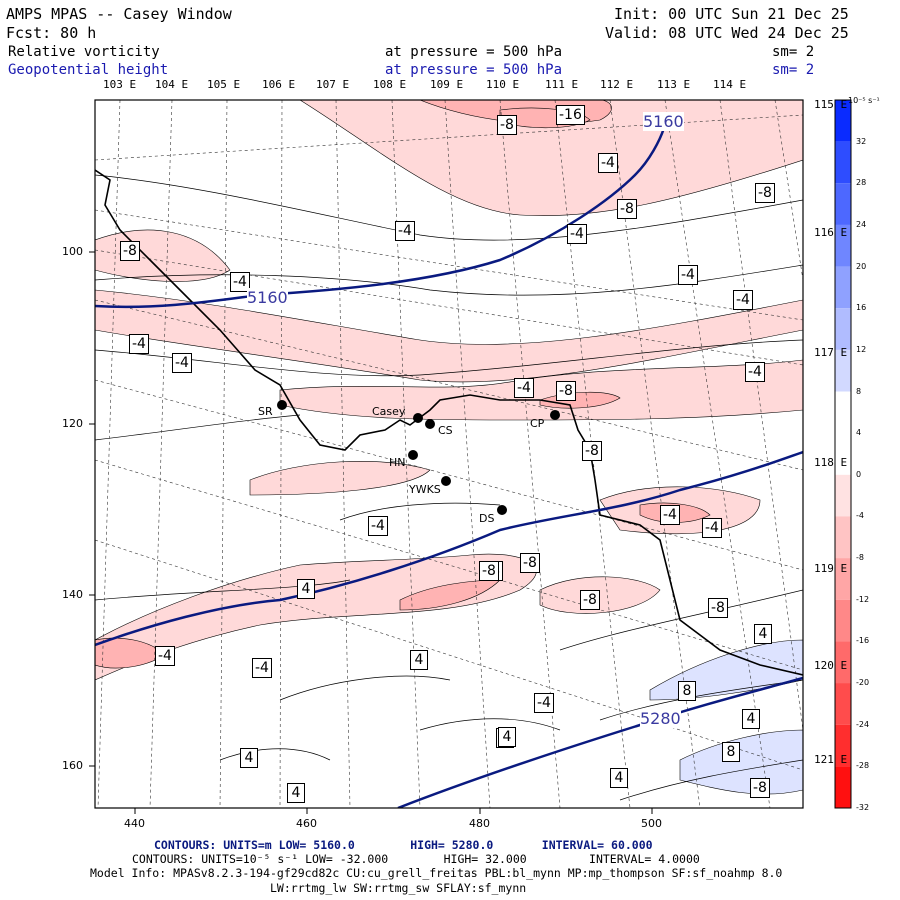 This screenshot has height=900, width=900. I want to click on colorbar-label: 20, so click(861, 266).